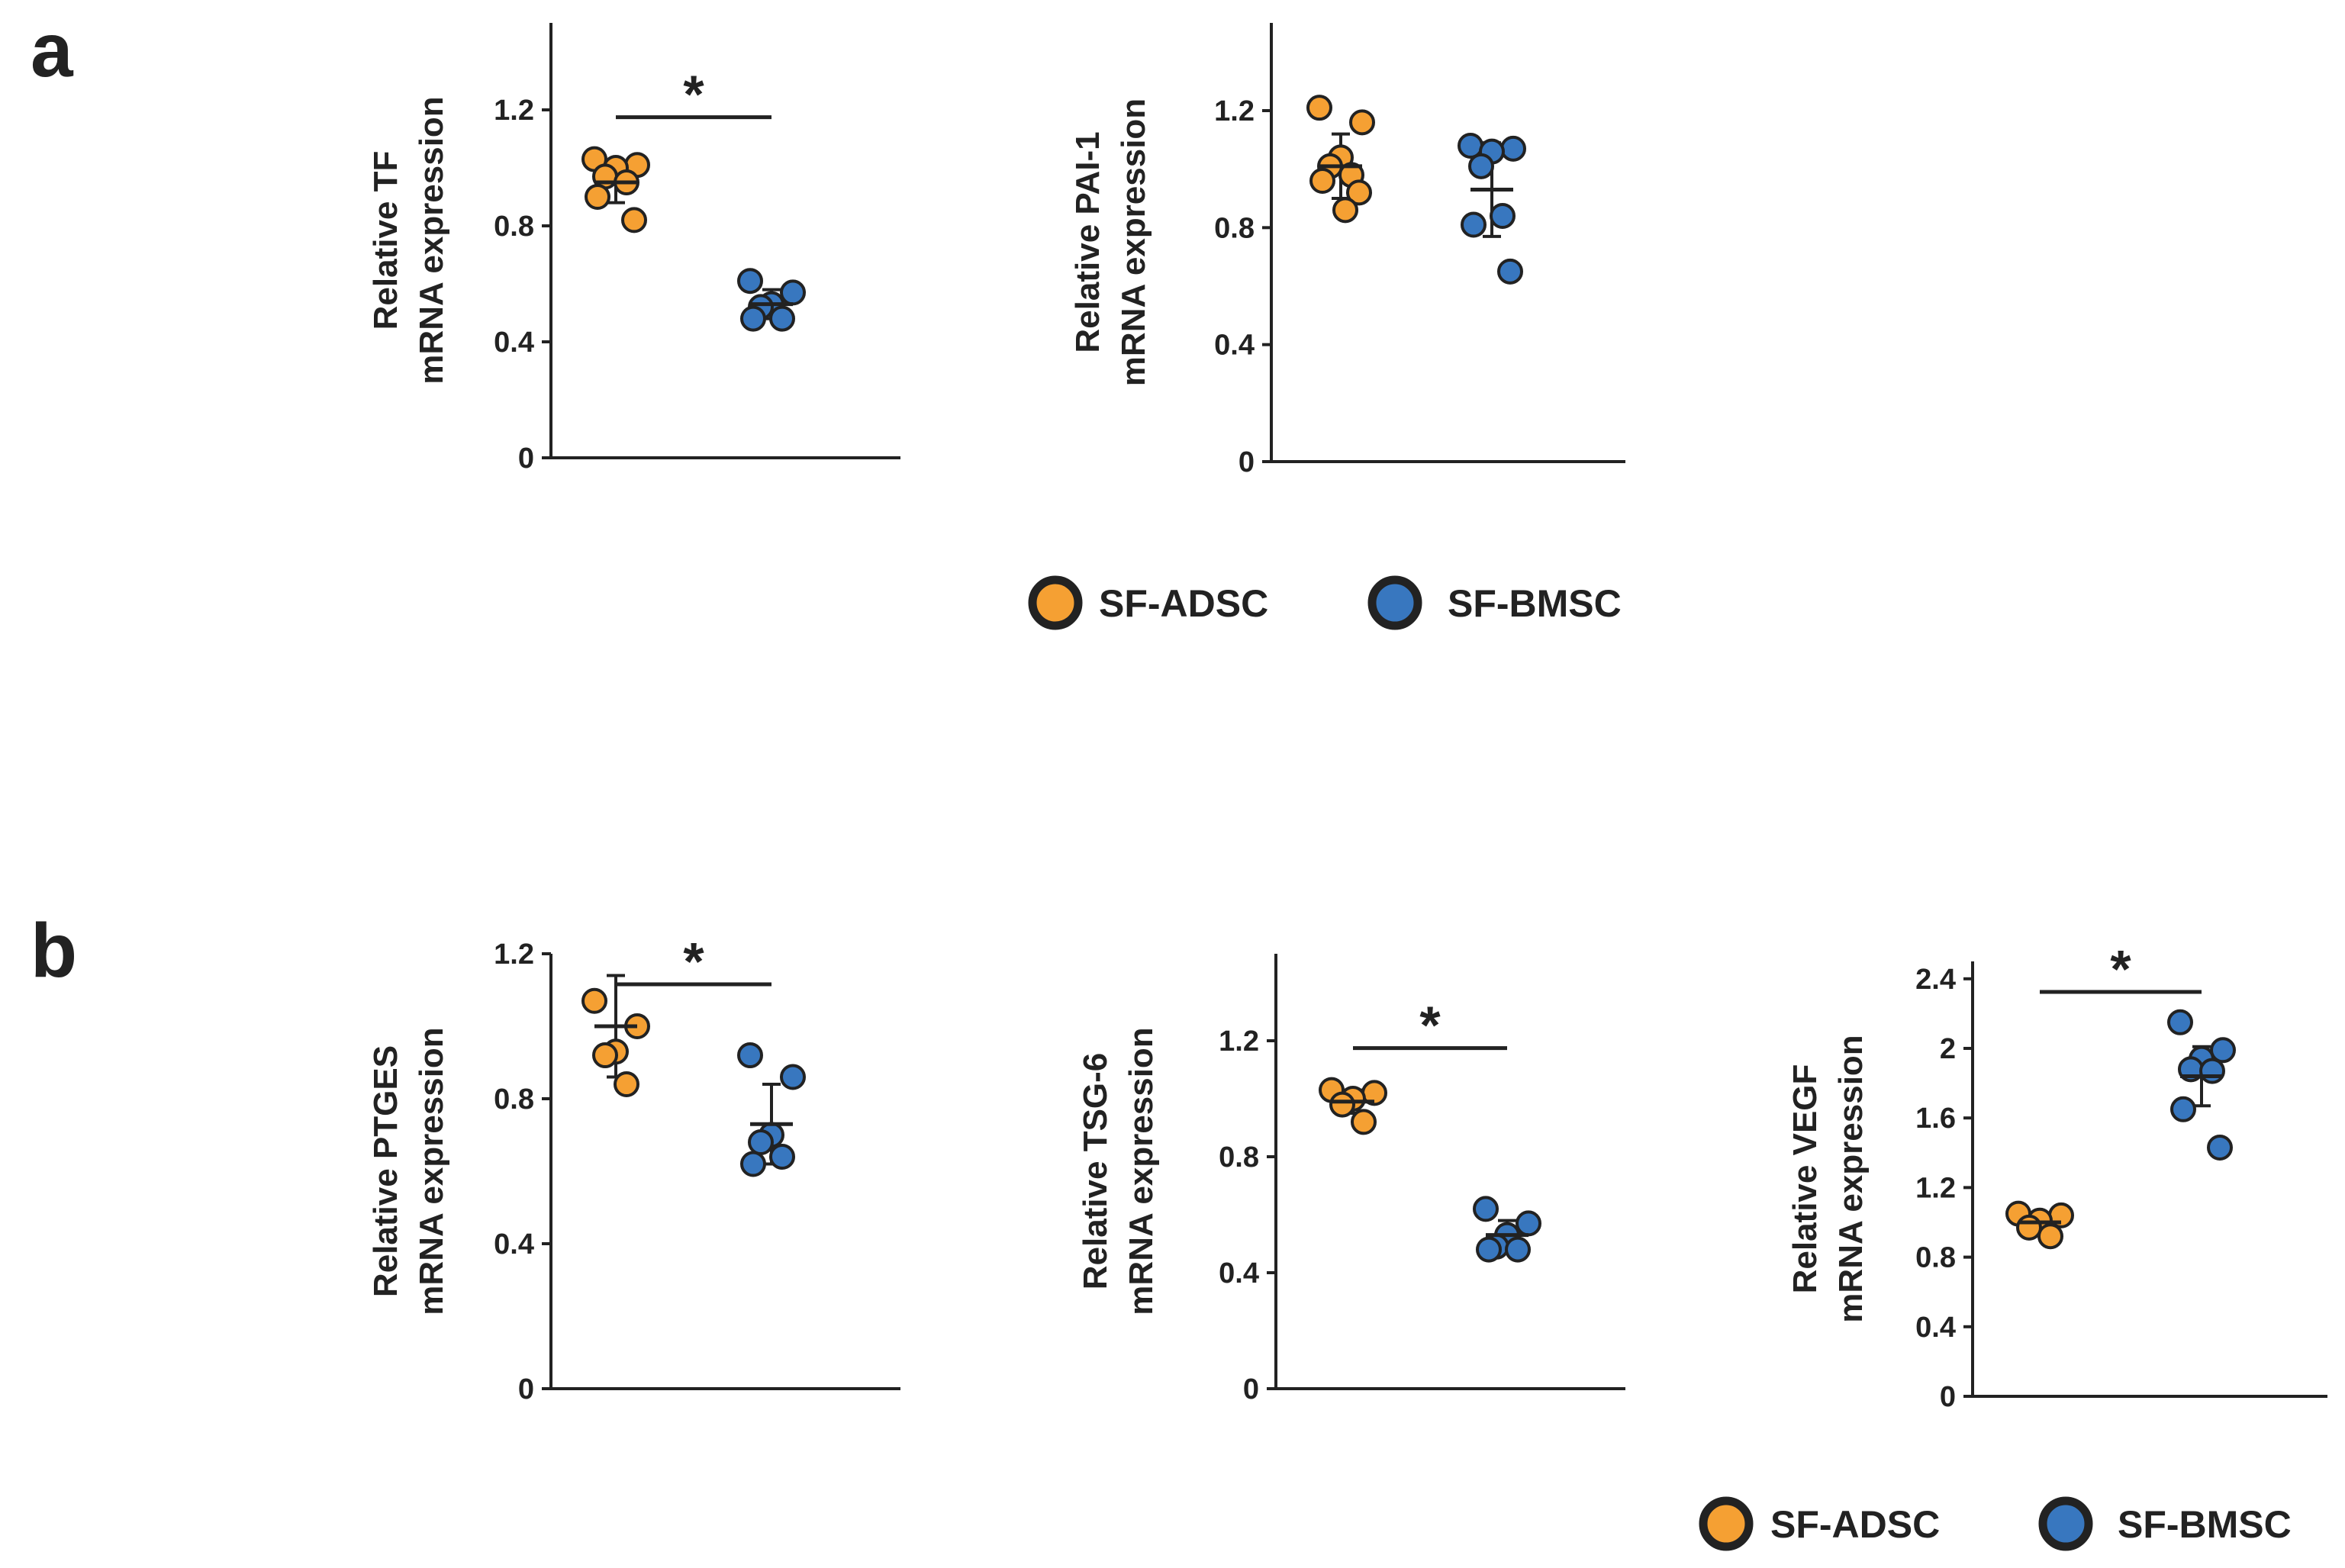 The width and height of the screenshot is (2345, 1568). What do you see at coordinates (1096, 1171) in the screenshot?
I see `y-axis-label: Relative TSG-6` at bounding box center [1096, 1171].